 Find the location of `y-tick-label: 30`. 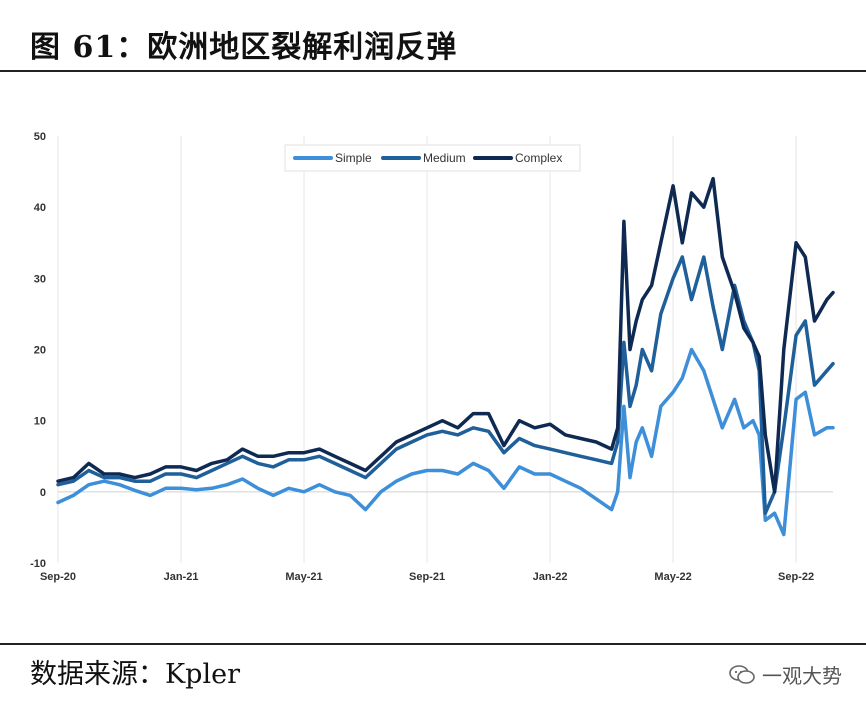

y-tick-label: 30 is located at coordinates (40, 279).